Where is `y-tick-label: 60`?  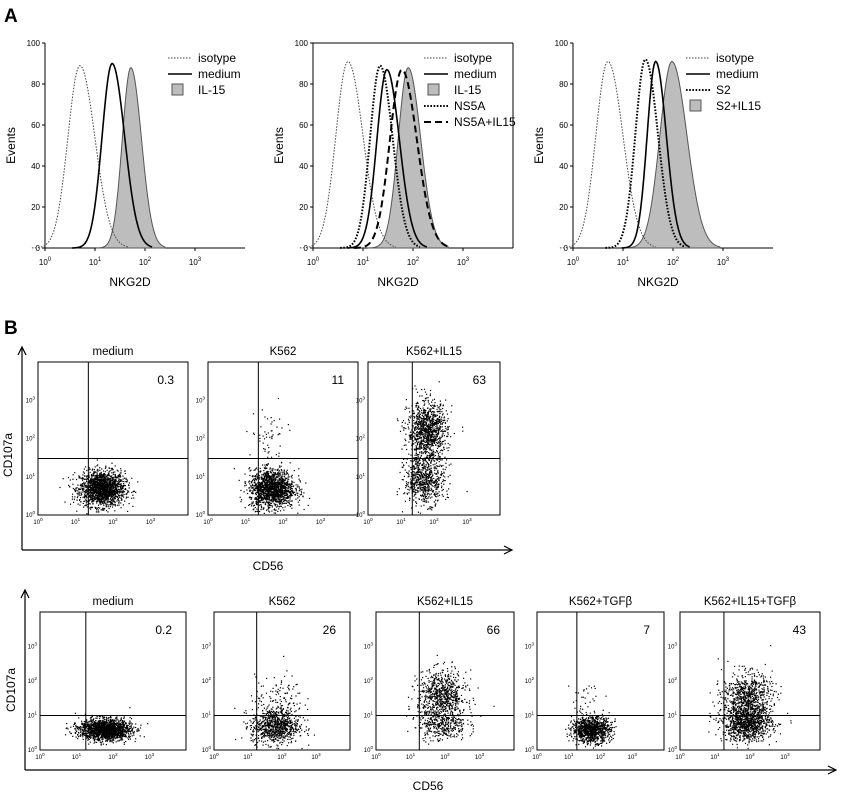
y-tick-label: 60 is located at coordinates (303, 125).